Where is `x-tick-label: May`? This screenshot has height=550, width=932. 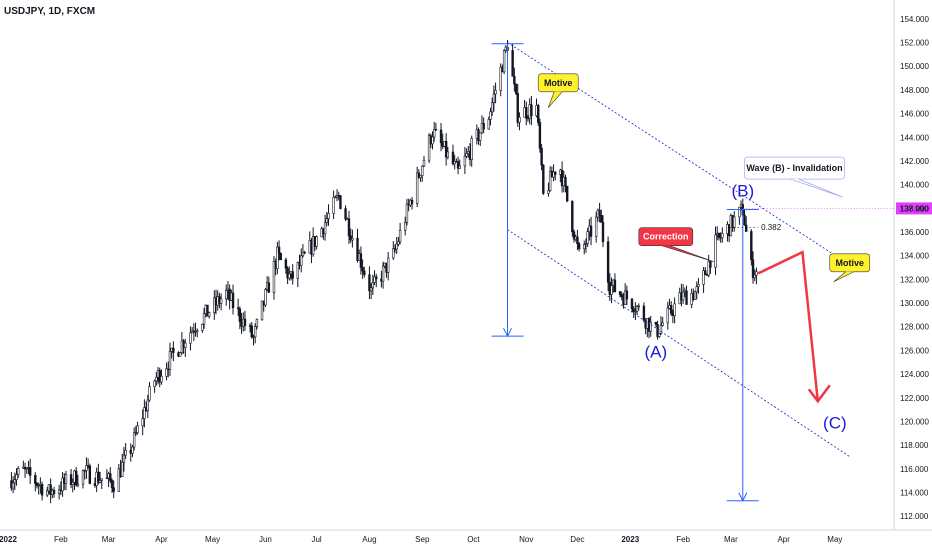 x-tick-label: May is located at coordinates (834, 539).